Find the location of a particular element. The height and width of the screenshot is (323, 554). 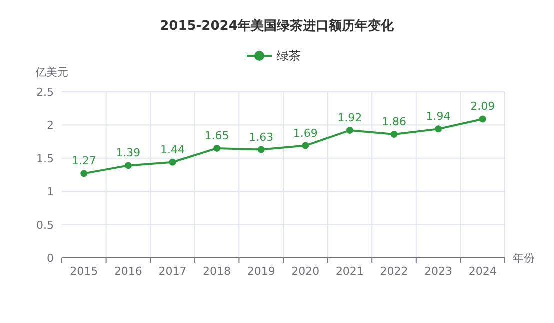

x-tick-label: 2022 is located at coordinates (394, 271).